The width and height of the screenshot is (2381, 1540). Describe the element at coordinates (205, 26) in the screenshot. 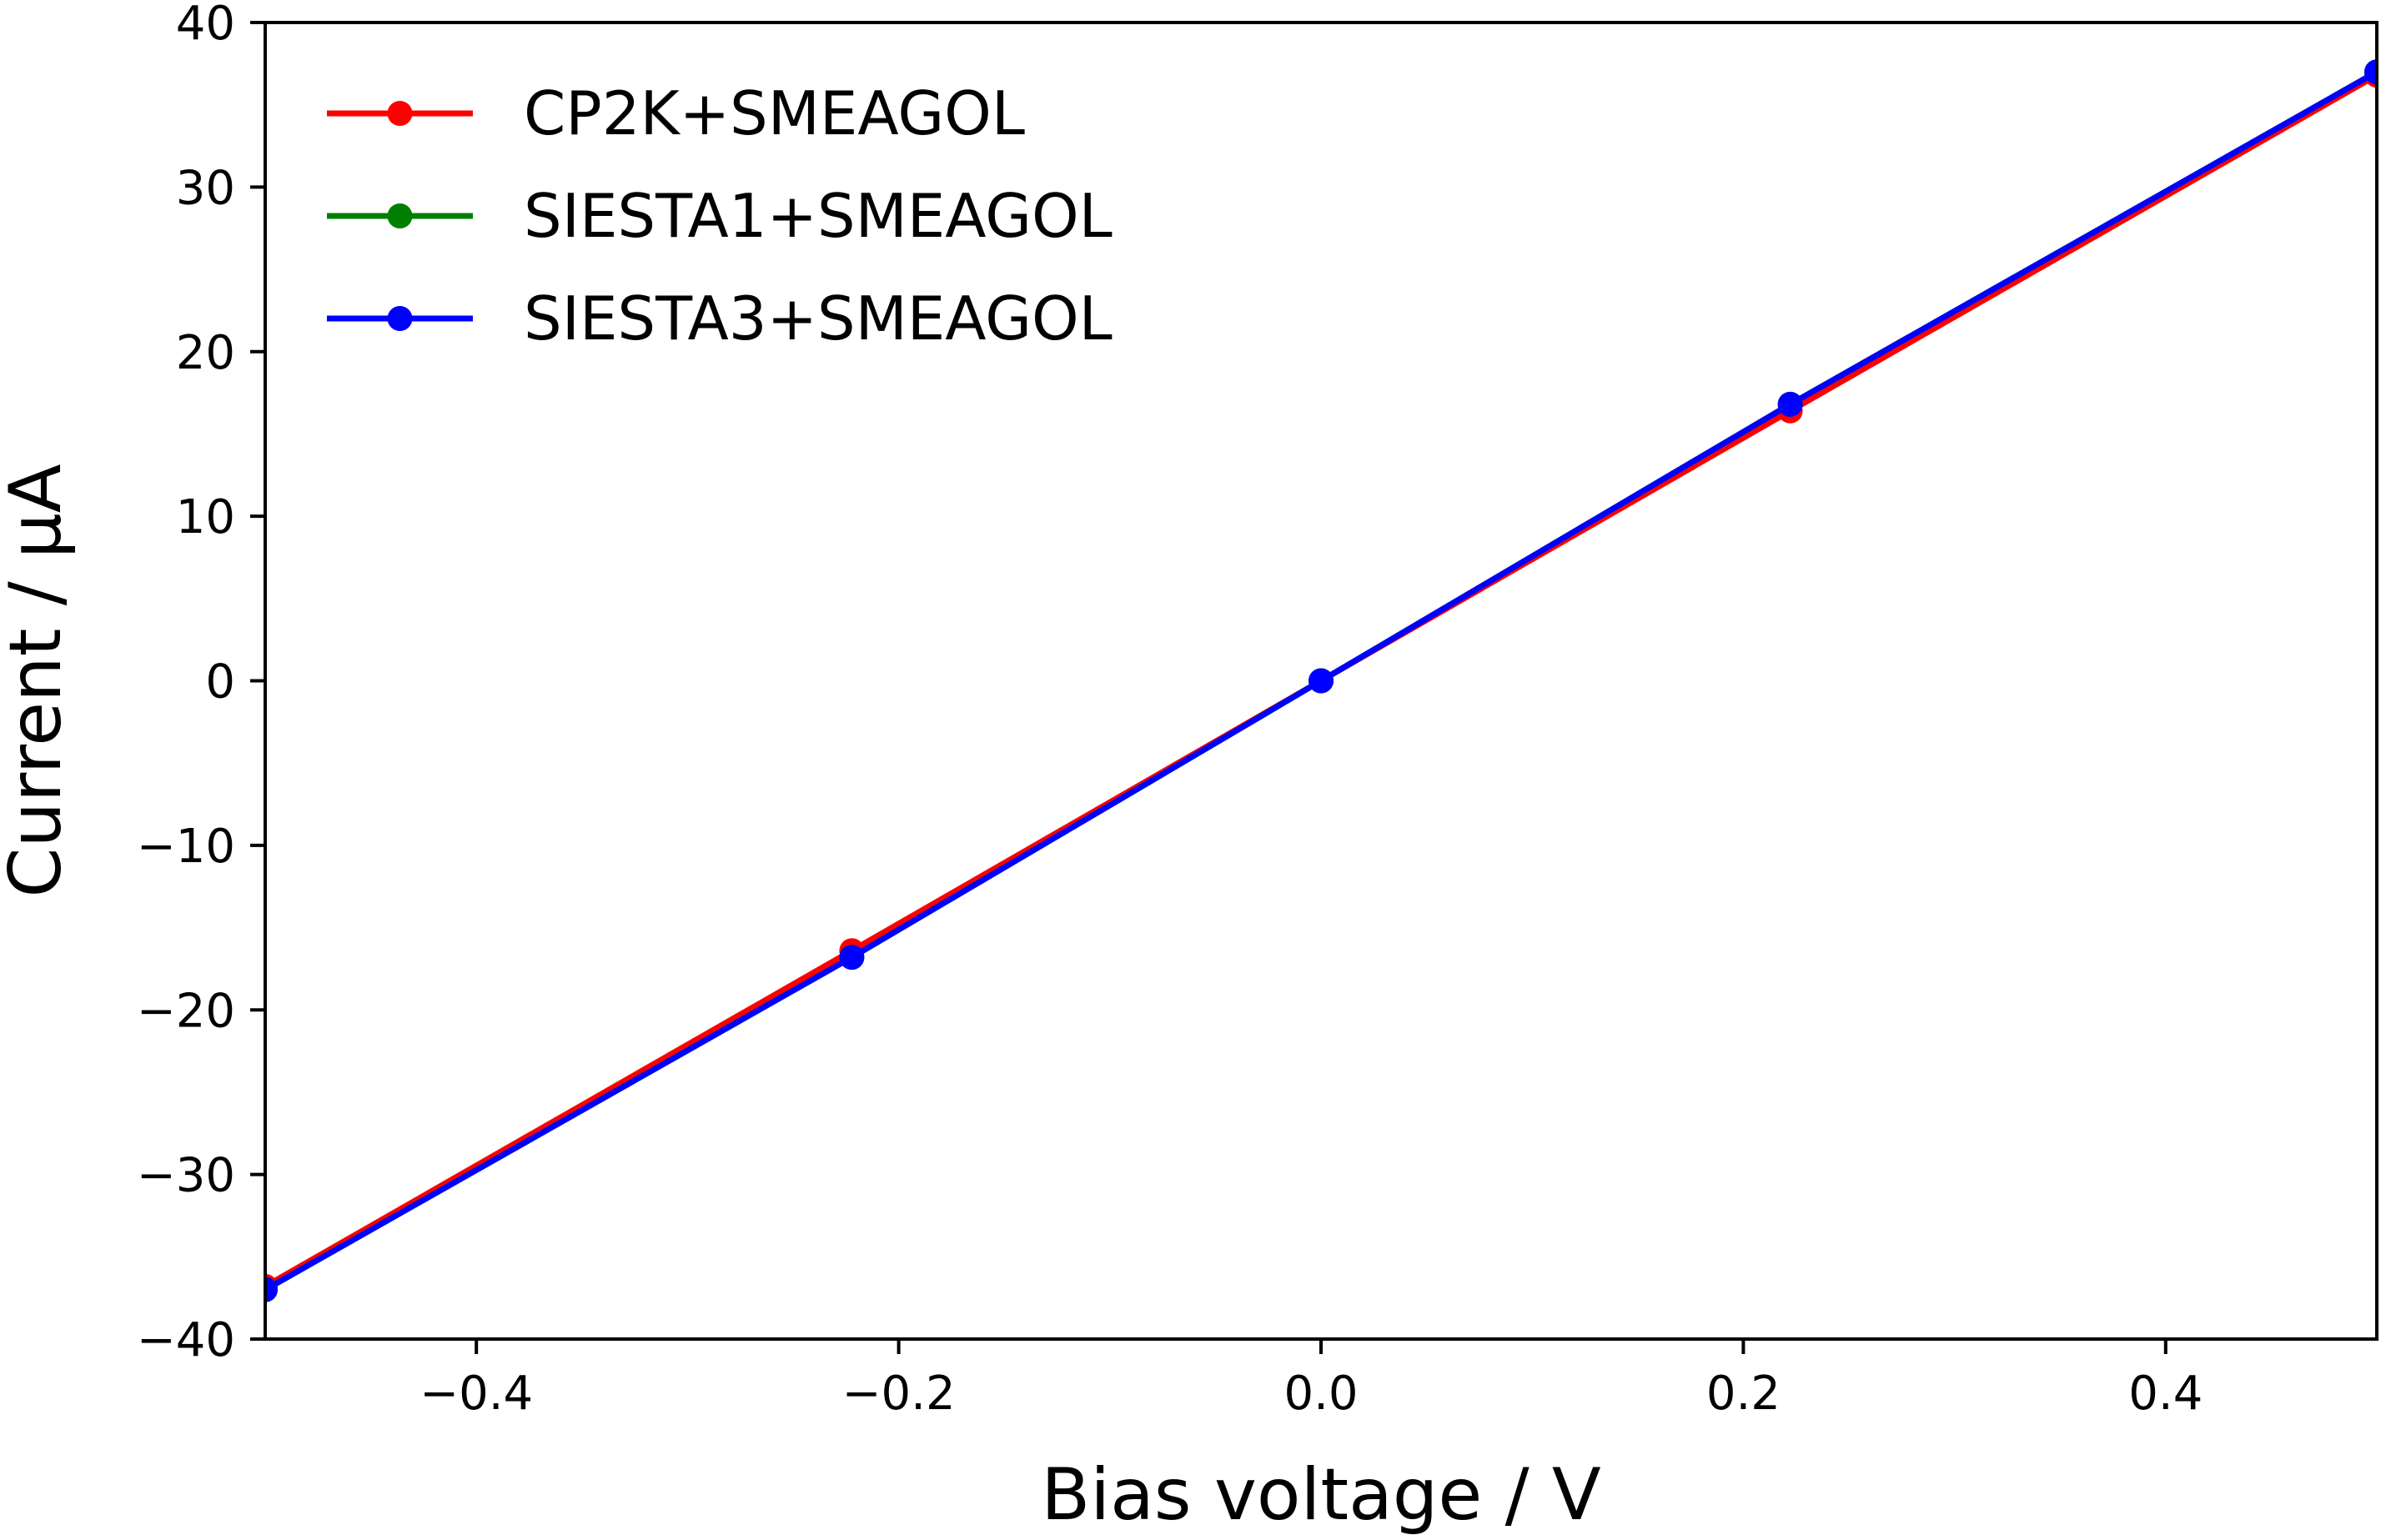

I see `y-tick-label: 40` at that location.